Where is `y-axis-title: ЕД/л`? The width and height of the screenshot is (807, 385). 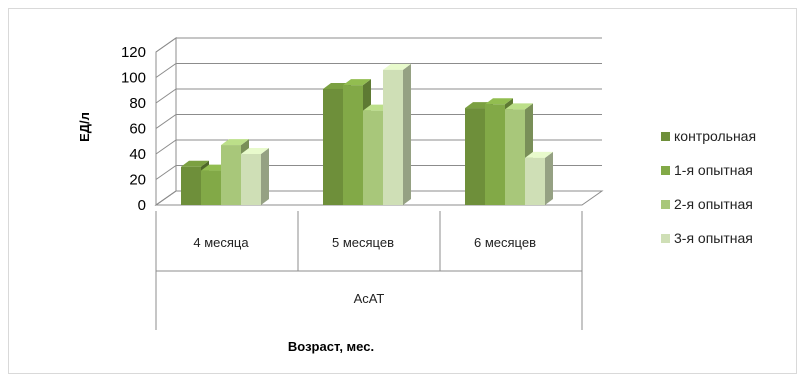 y-axis-title: ЕД/л is located at coordinates (84, 127).